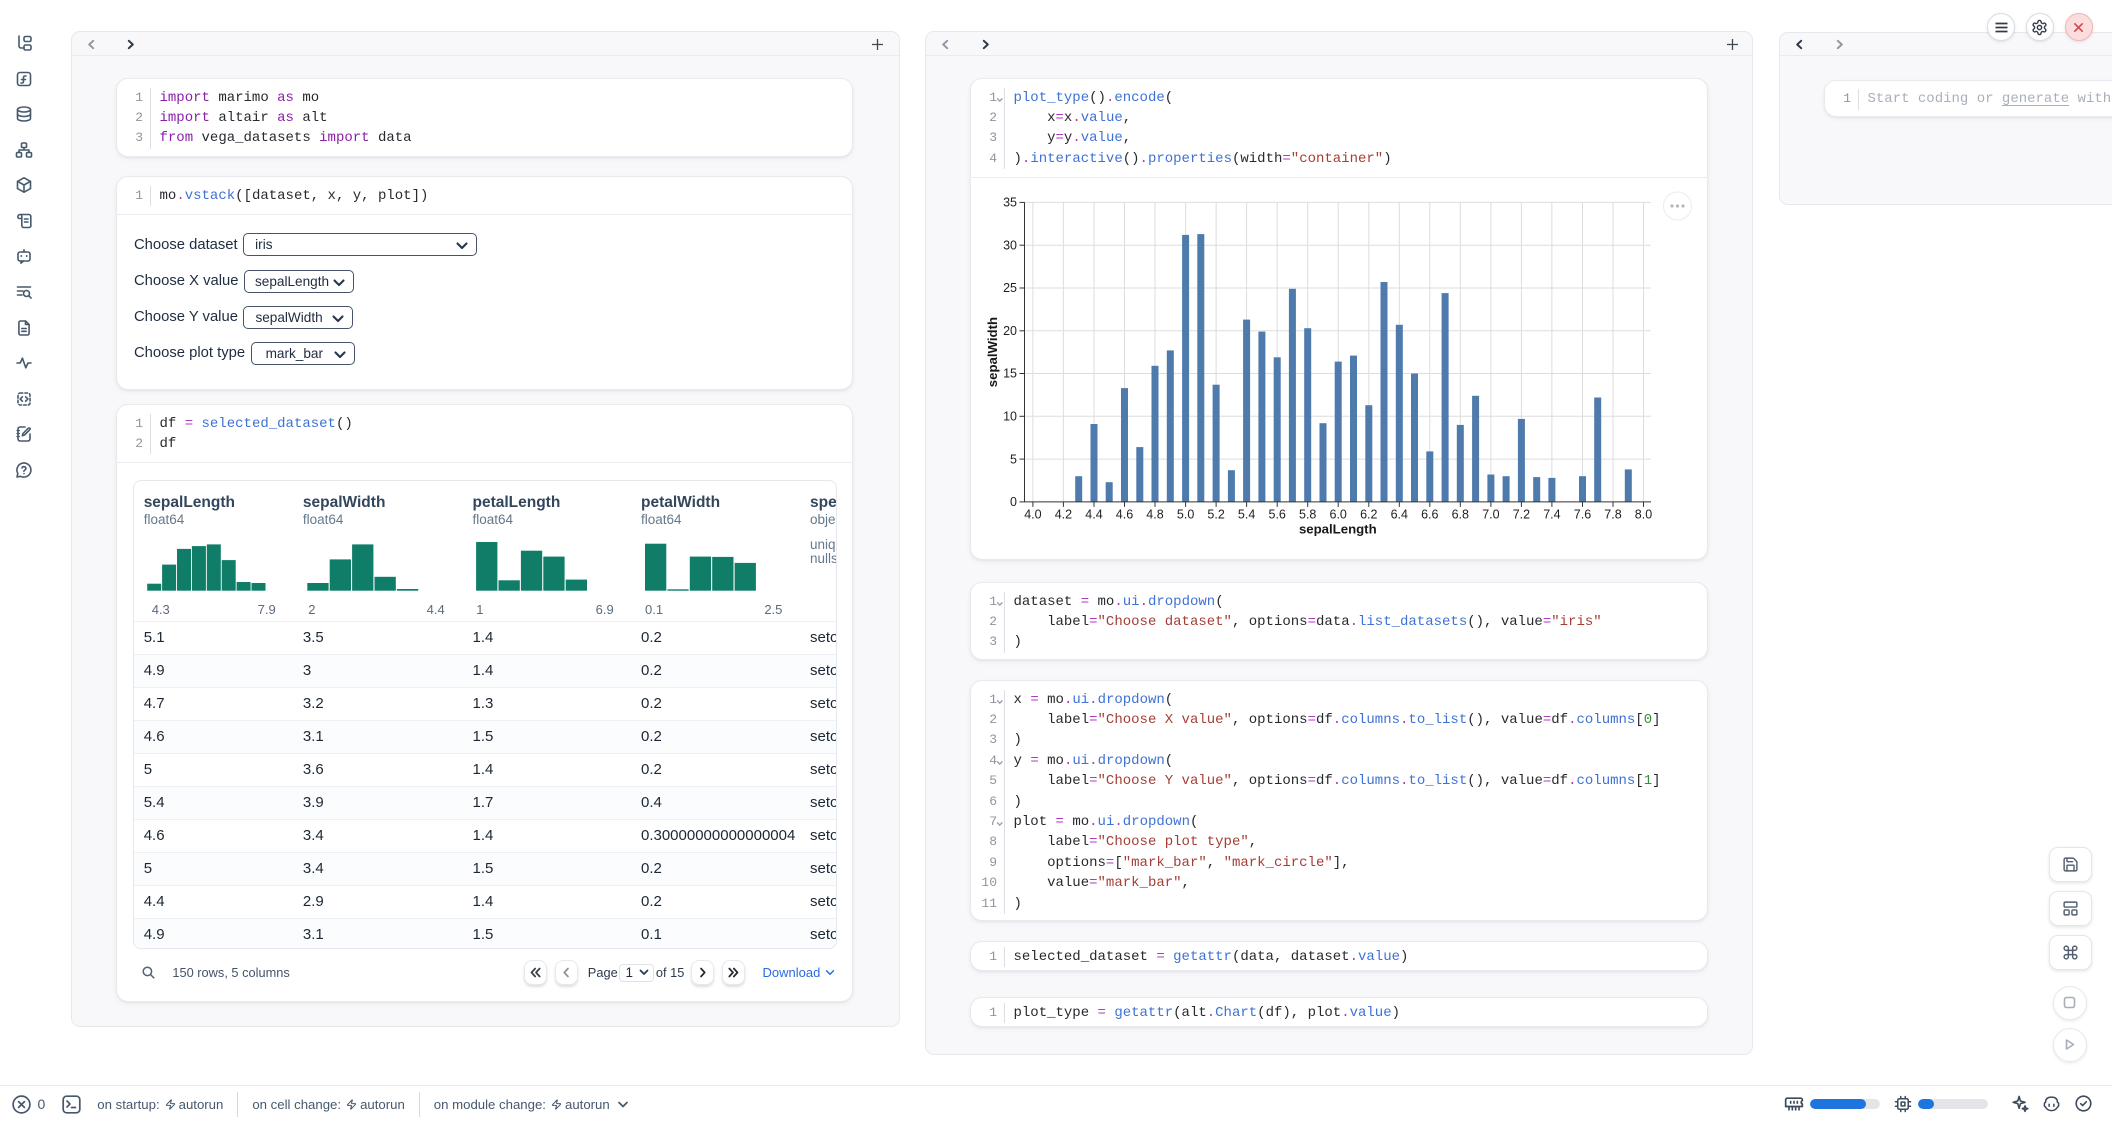  I want to click on svg-text: 15, so click(1010, 373).